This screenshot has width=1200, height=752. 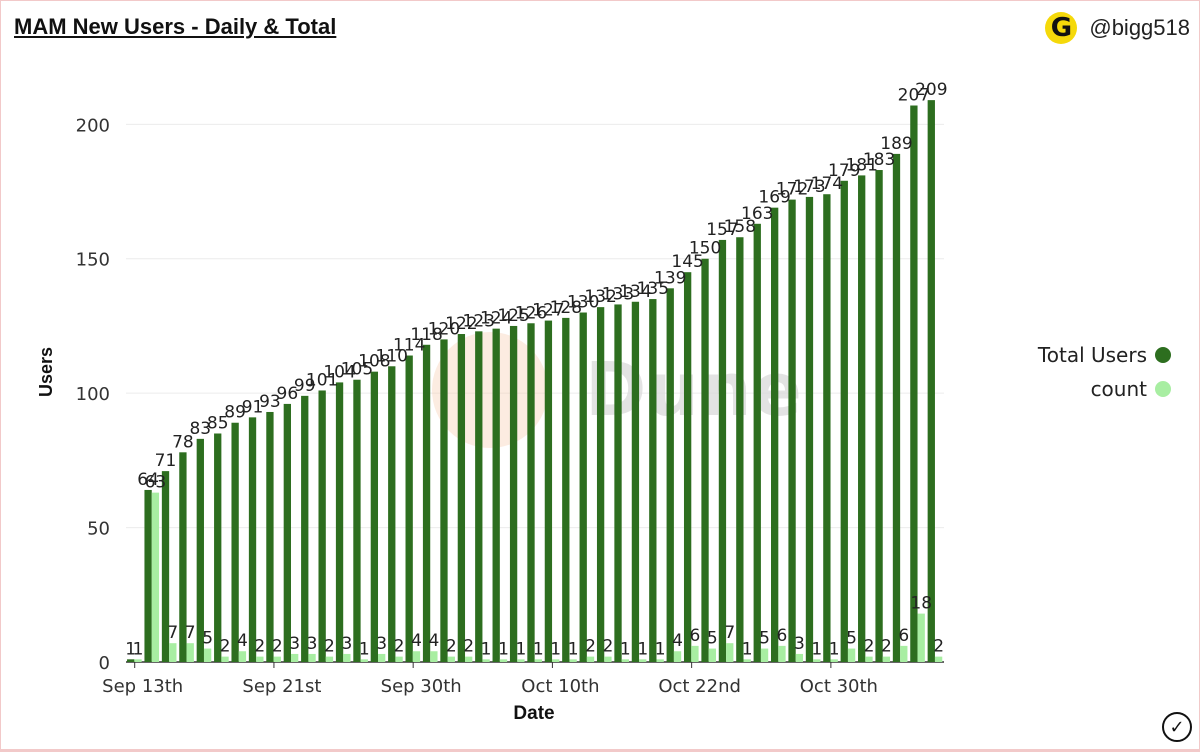 What do you see at coordinates (339, 372) in the screenshot?
I see `total-users-label: 104` at bounding box center [339, 372].